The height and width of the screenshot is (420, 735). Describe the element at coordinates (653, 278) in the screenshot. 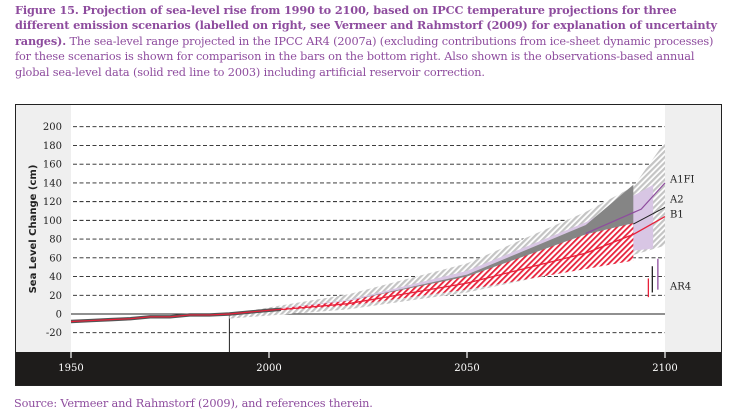

I see `ar4-bars` at that location.